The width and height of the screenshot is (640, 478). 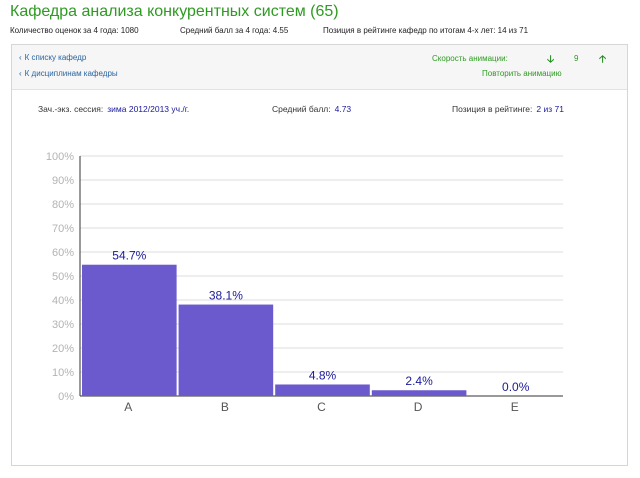 I want to click on avg-label: Средний балл:, so click(x=301, y=109).